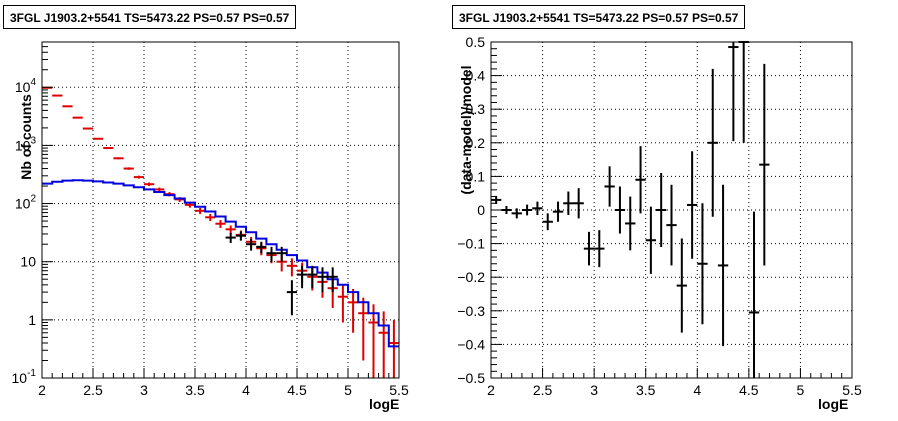 This screenshot has width=898, height=421. Describe the element at coordinates (26, 137) in the screenshot. I see `left-y-axis-title: Nb of counts` at that location.